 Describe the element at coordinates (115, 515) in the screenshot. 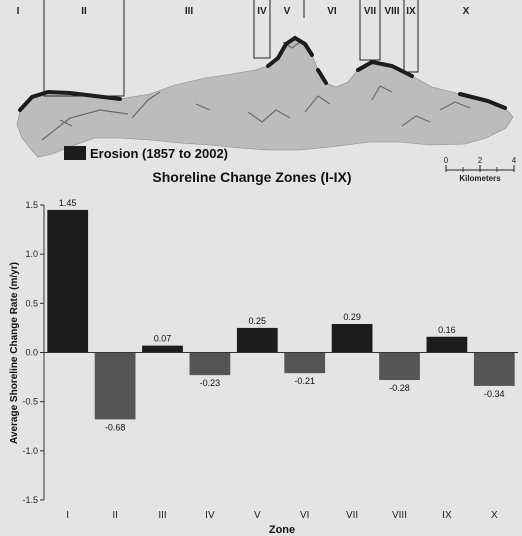

I see `x-tick-label: II` at that location.